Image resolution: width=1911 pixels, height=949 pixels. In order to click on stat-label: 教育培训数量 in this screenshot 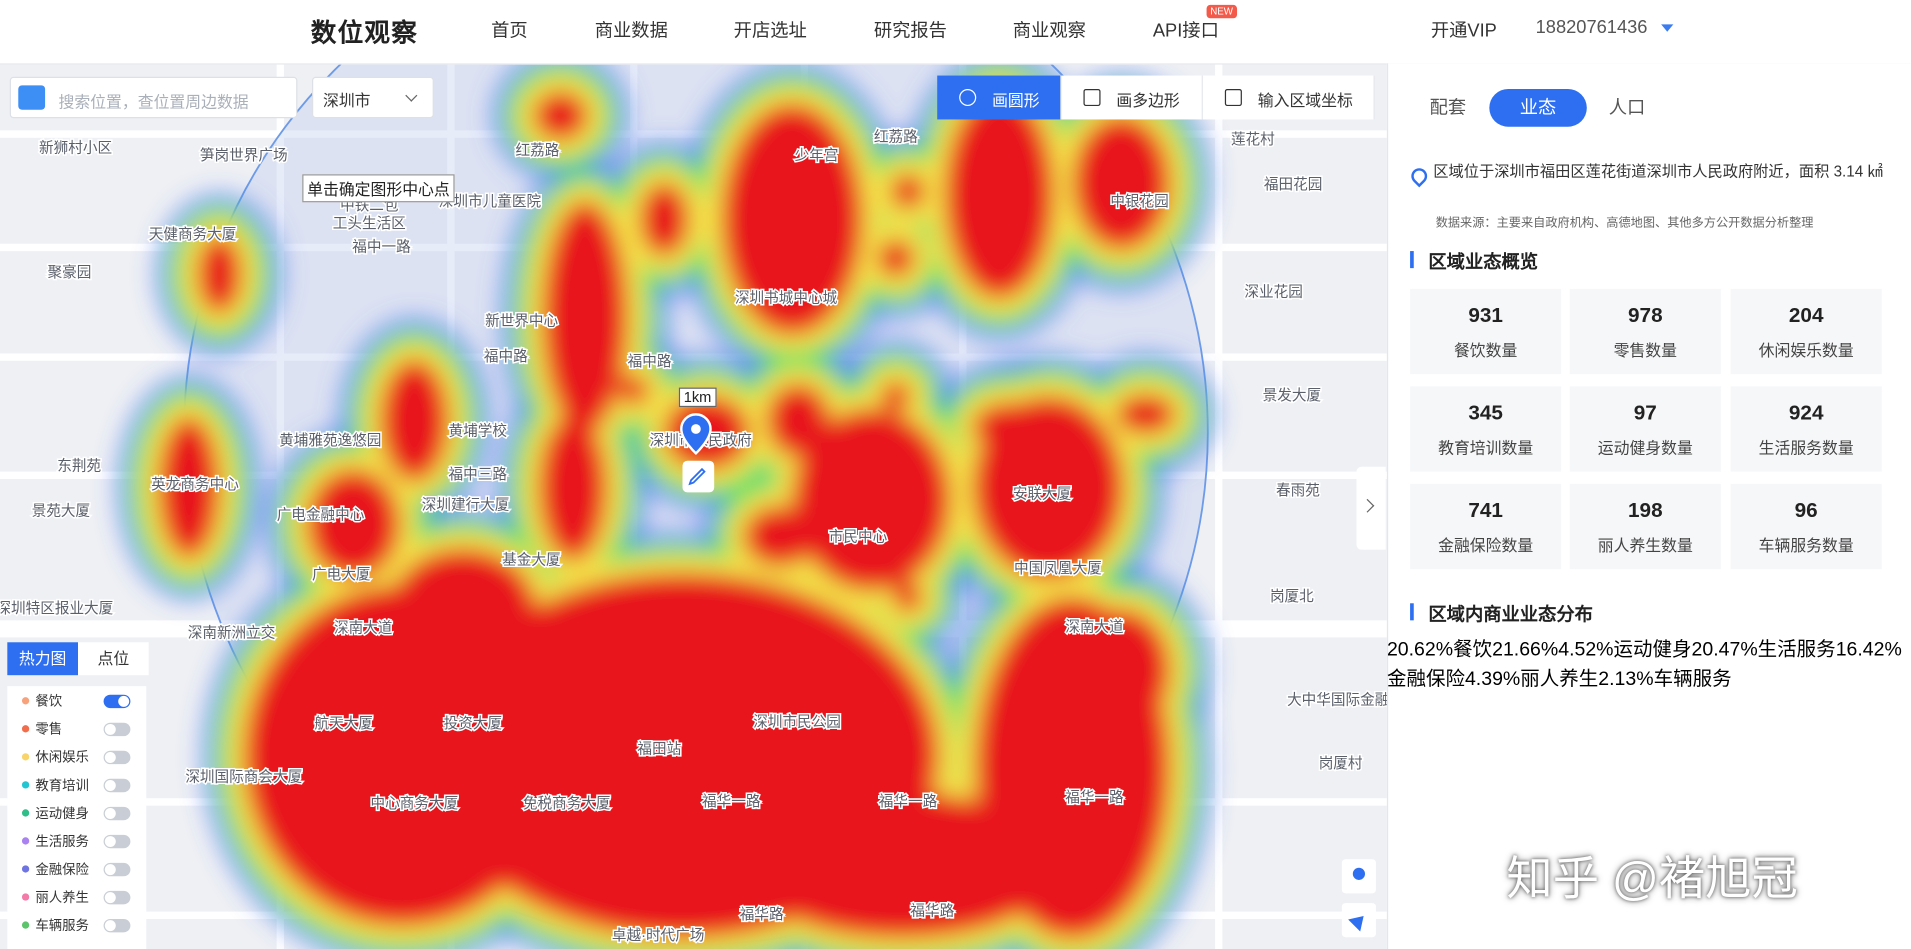, I will do `click(1486, 448)`.